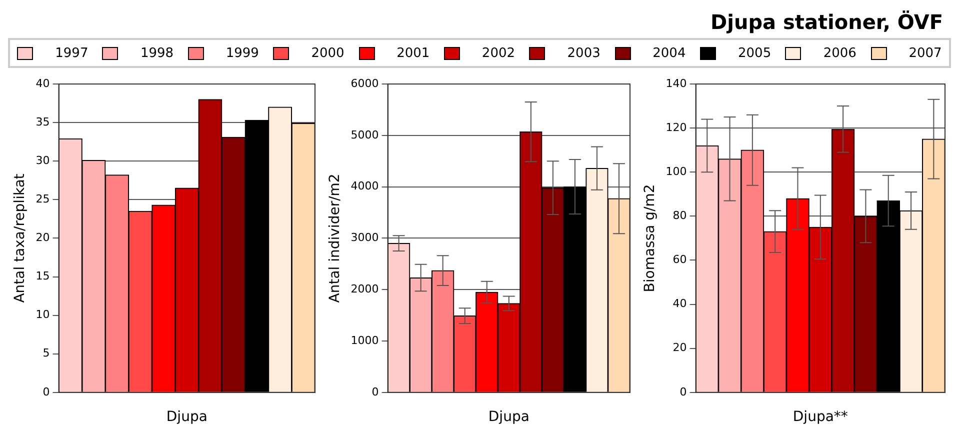 The width and height of the screenshot is (959, 442). Describe the element at coordinates (335, 238) in the screenshot. I see `y-axis-title: Antal individer/m2` at that location.